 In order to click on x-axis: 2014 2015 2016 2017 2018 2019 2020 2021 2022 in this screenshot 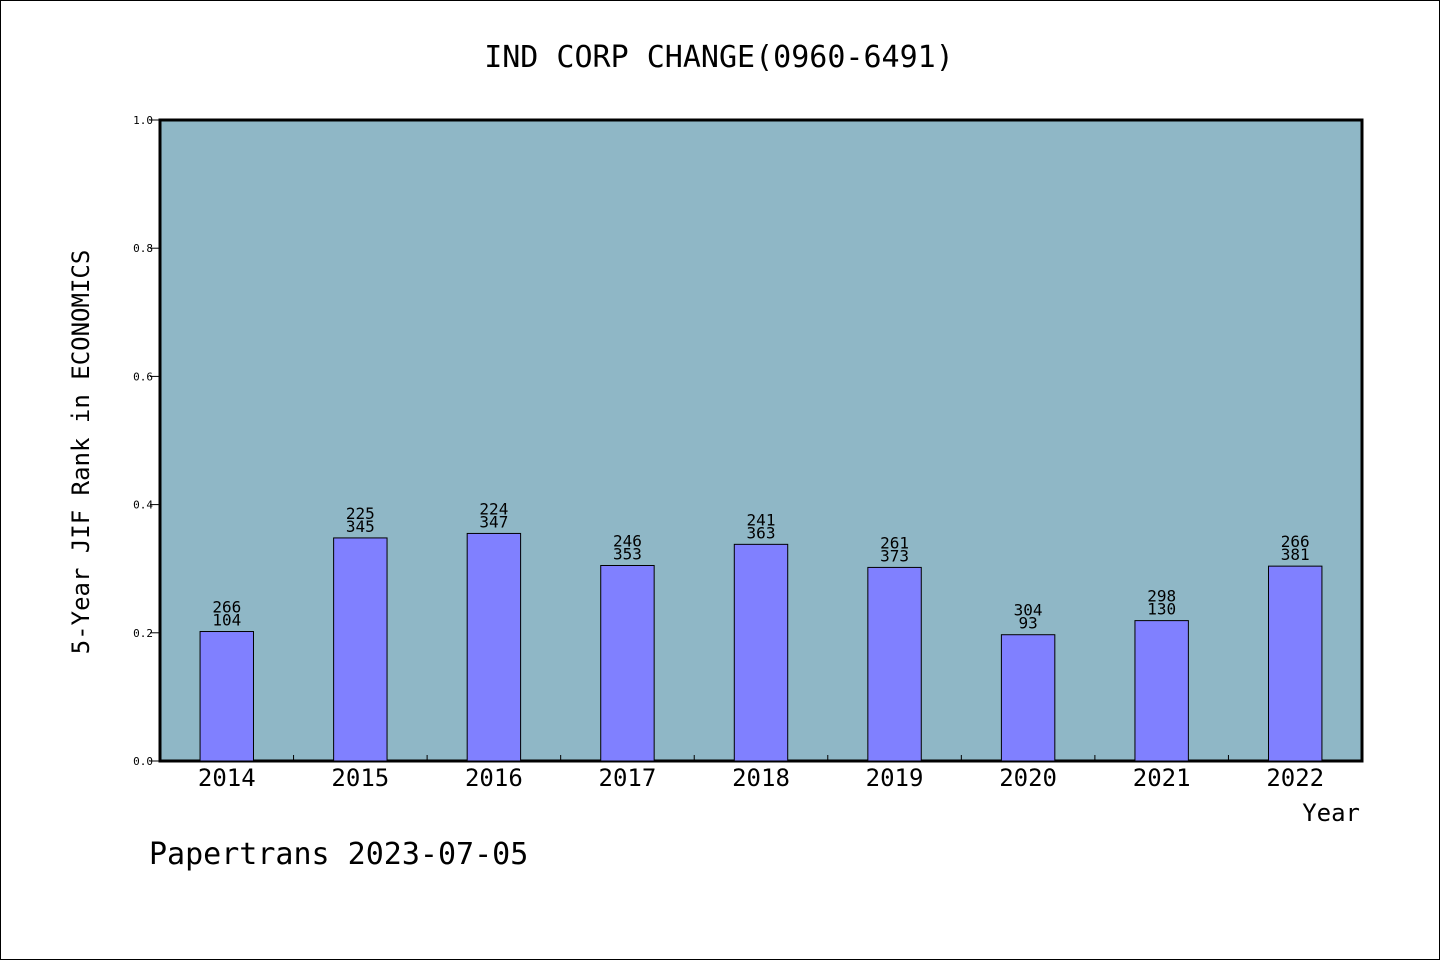, I will do `click(761, 773)`.